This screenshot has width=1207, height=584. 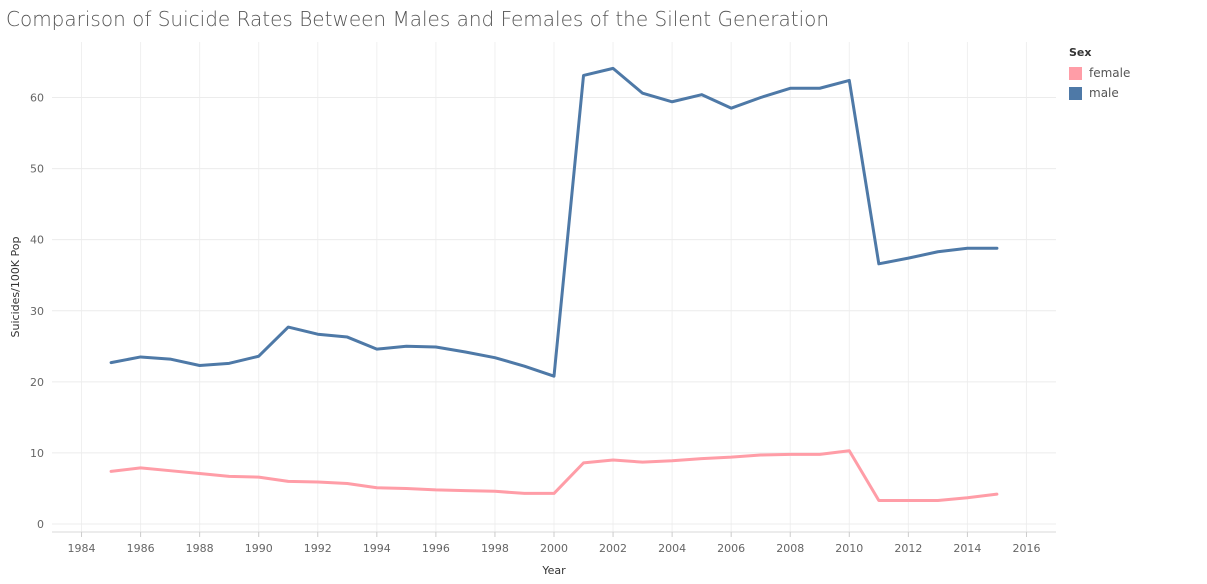 What do you see at coordinates (1110, 73) in the screenshot?
I see `legend-label-female: female` at bounding box center [1110, 73].